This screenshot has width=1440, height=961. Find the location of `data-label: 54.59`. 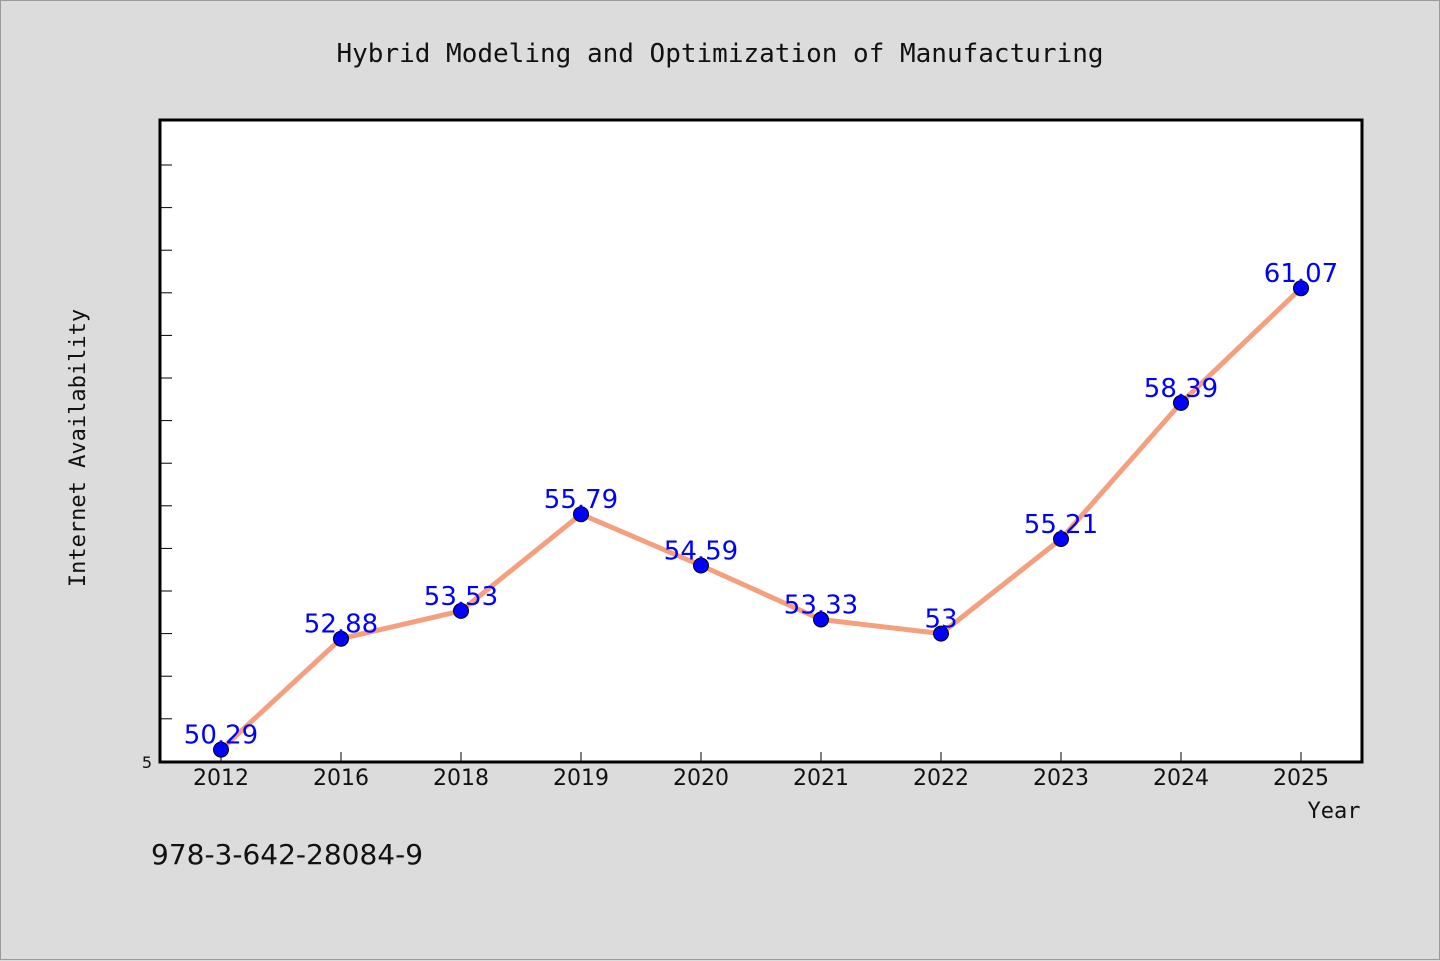

data-label: 54.59 is located at coordinates (701, 552).